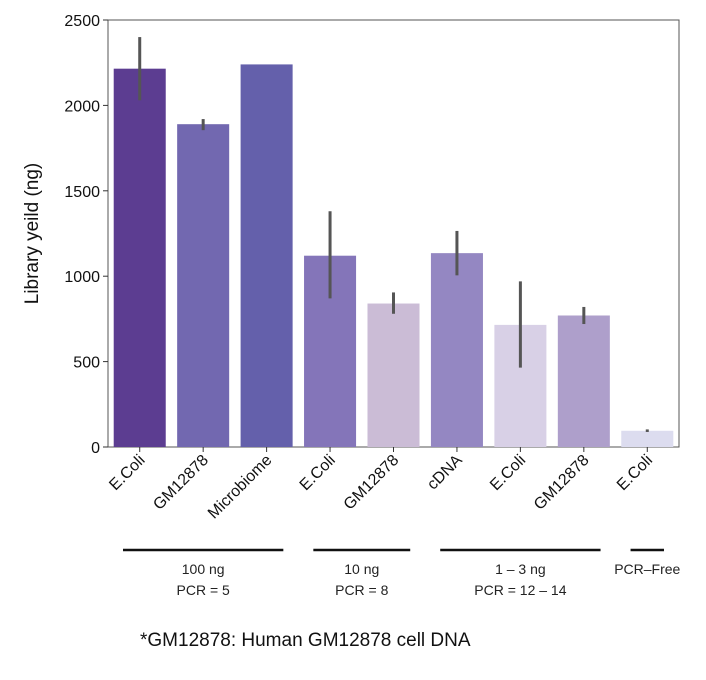 This screenshot has width=706, height=680. Describe the element at coordinates (32, 234) in the screenshot. I see `y-axis-label: Library yeild (ng)` at that location.